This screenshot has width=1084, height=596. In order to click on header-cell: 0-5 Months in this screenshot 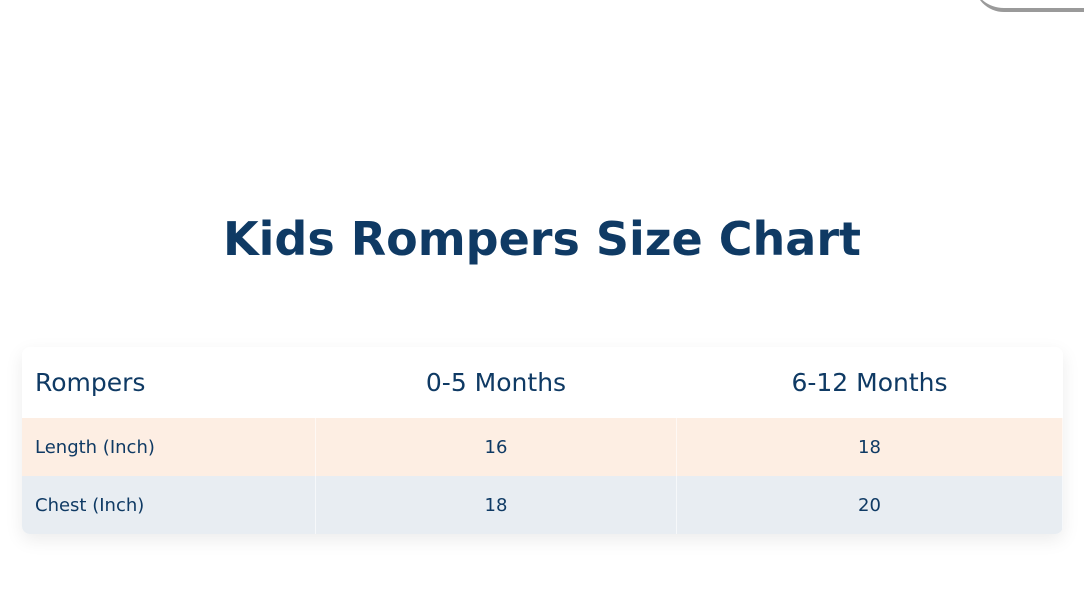, I will do `click(496, 382)`.